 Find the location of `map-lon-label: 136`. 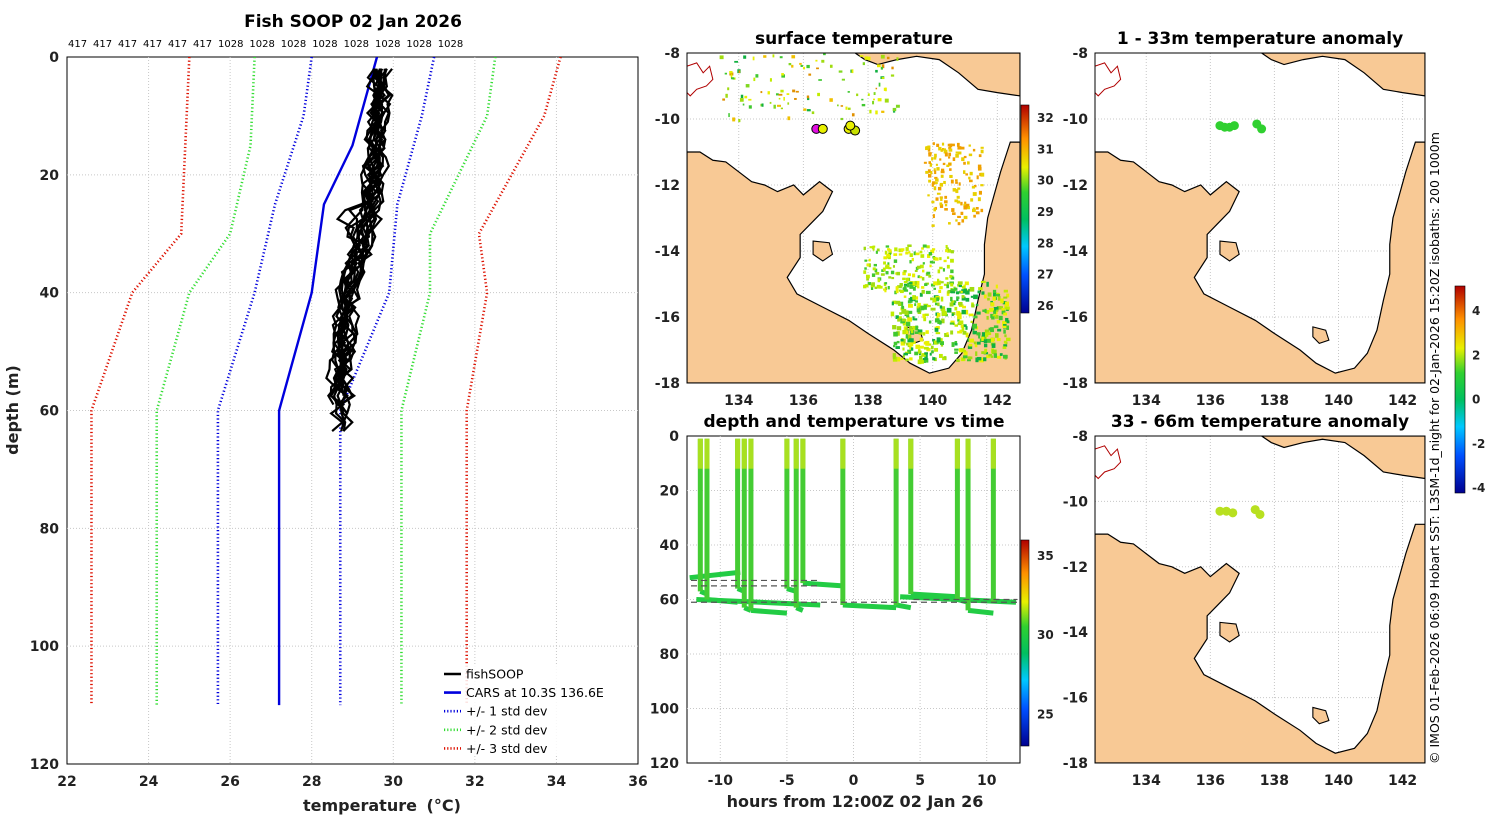

map-lon-label: 136 is located at coordinates (803, 401).